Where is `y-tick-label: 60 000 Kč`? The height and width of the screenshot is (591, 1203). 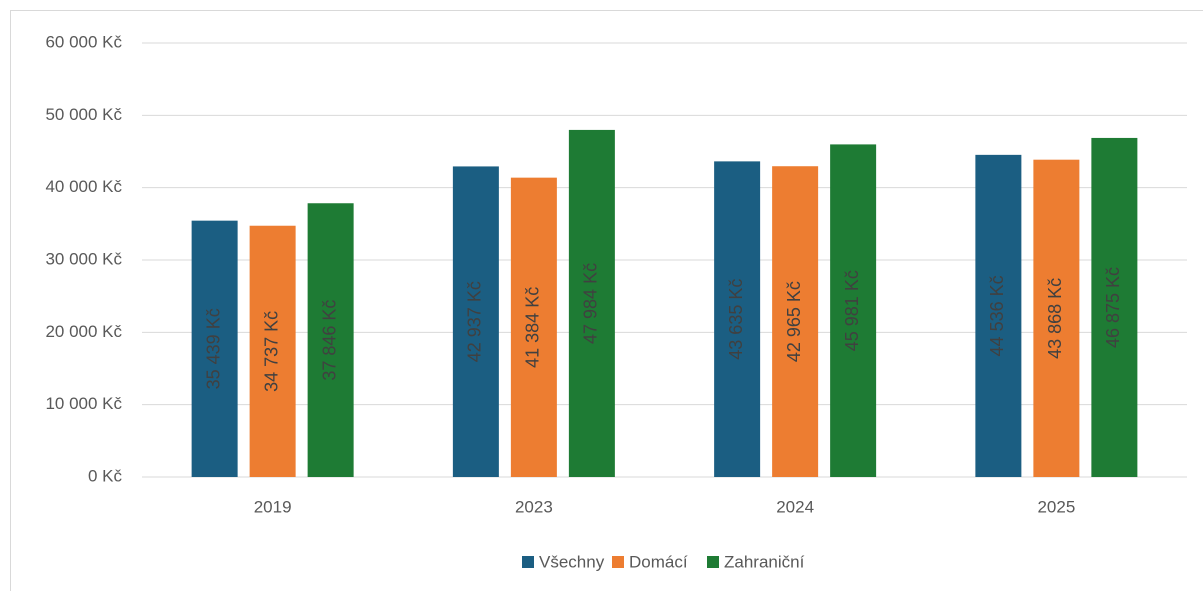
y-tick-label: 60 000 Kč is located at coordinates (83, 41).